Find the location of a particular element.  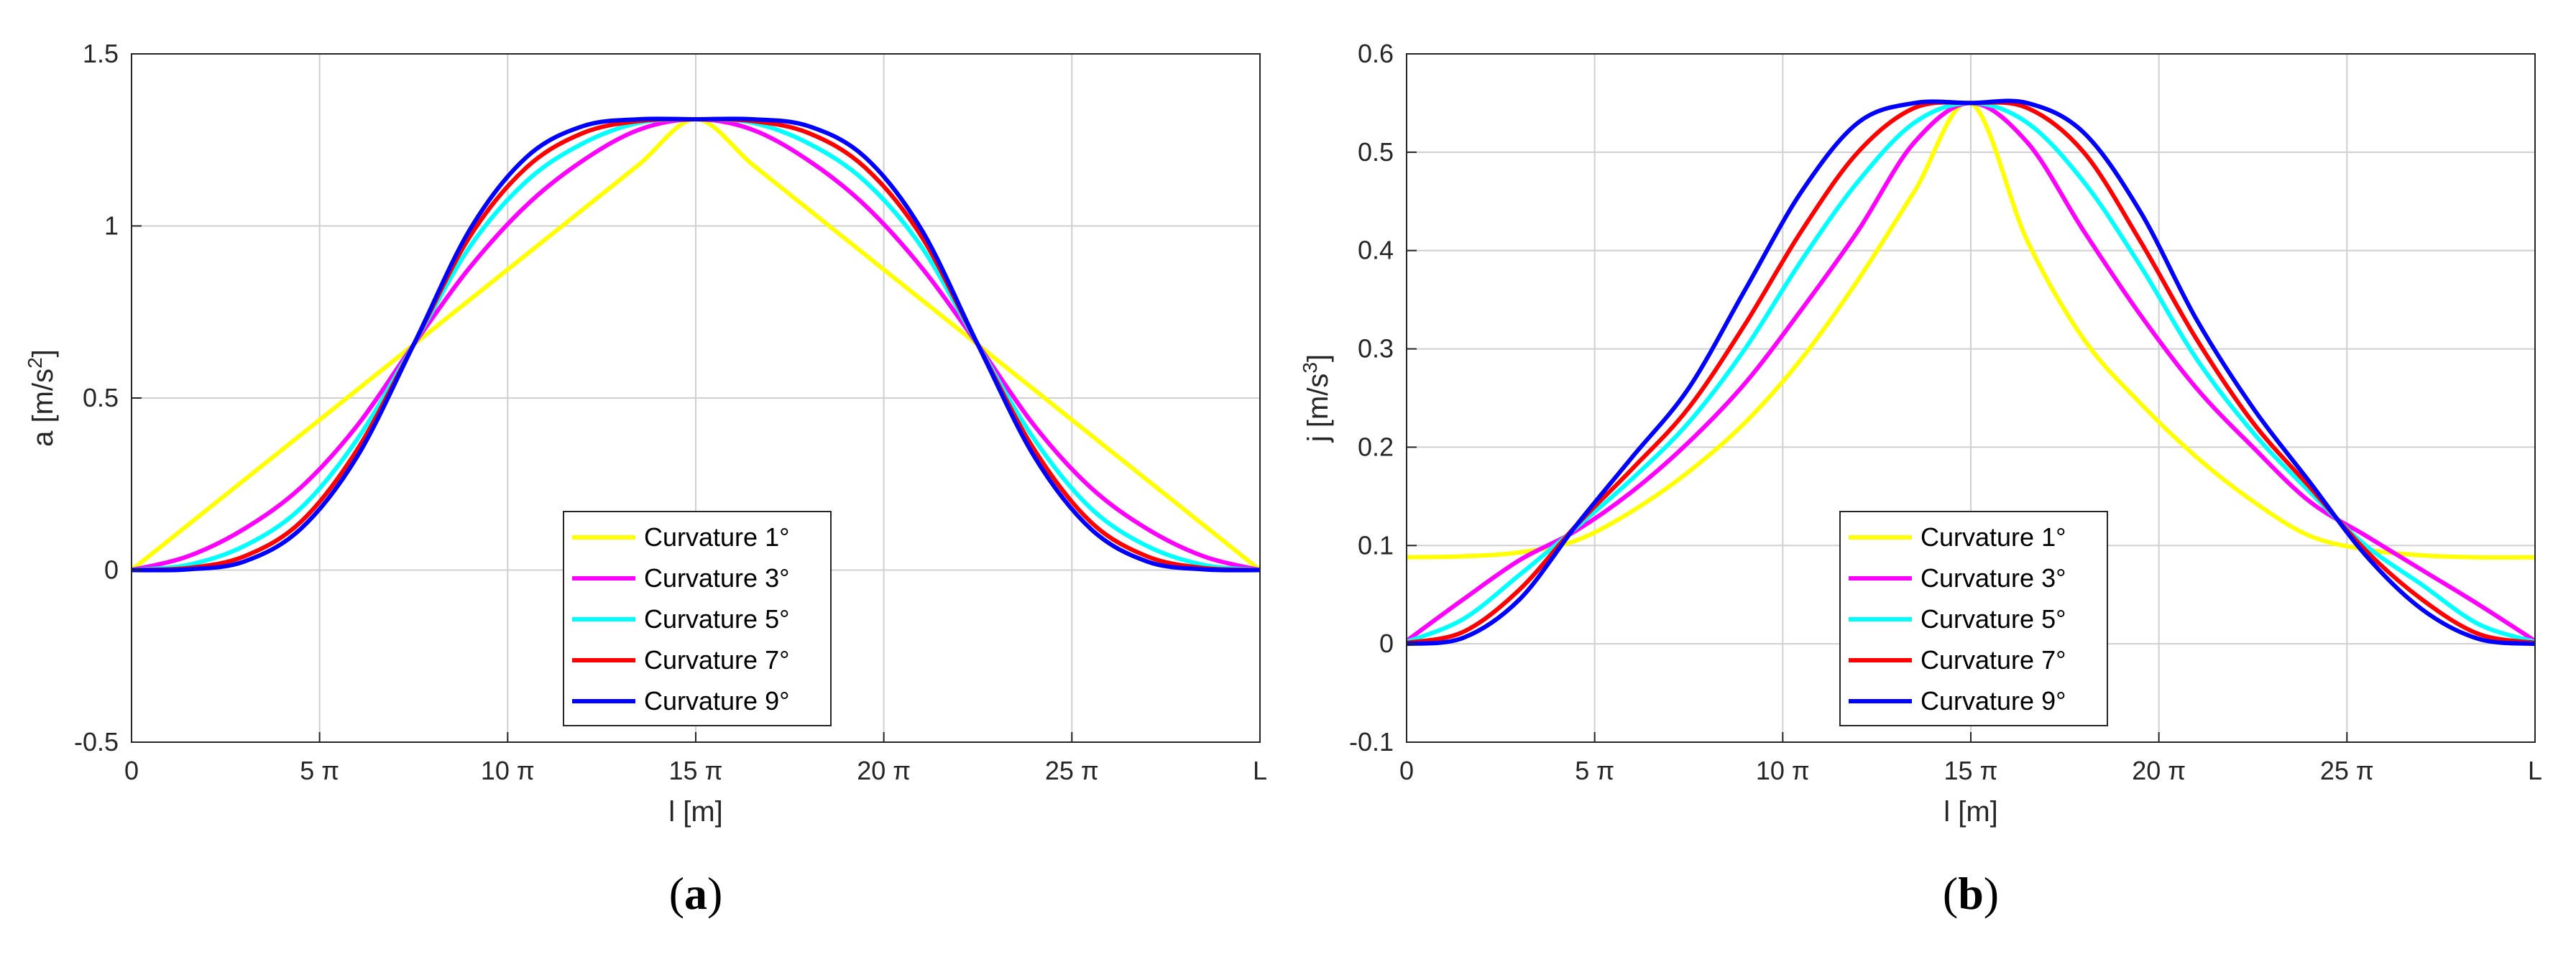

y-tick-label: 0.3 is located at coordinates (1376, 349).